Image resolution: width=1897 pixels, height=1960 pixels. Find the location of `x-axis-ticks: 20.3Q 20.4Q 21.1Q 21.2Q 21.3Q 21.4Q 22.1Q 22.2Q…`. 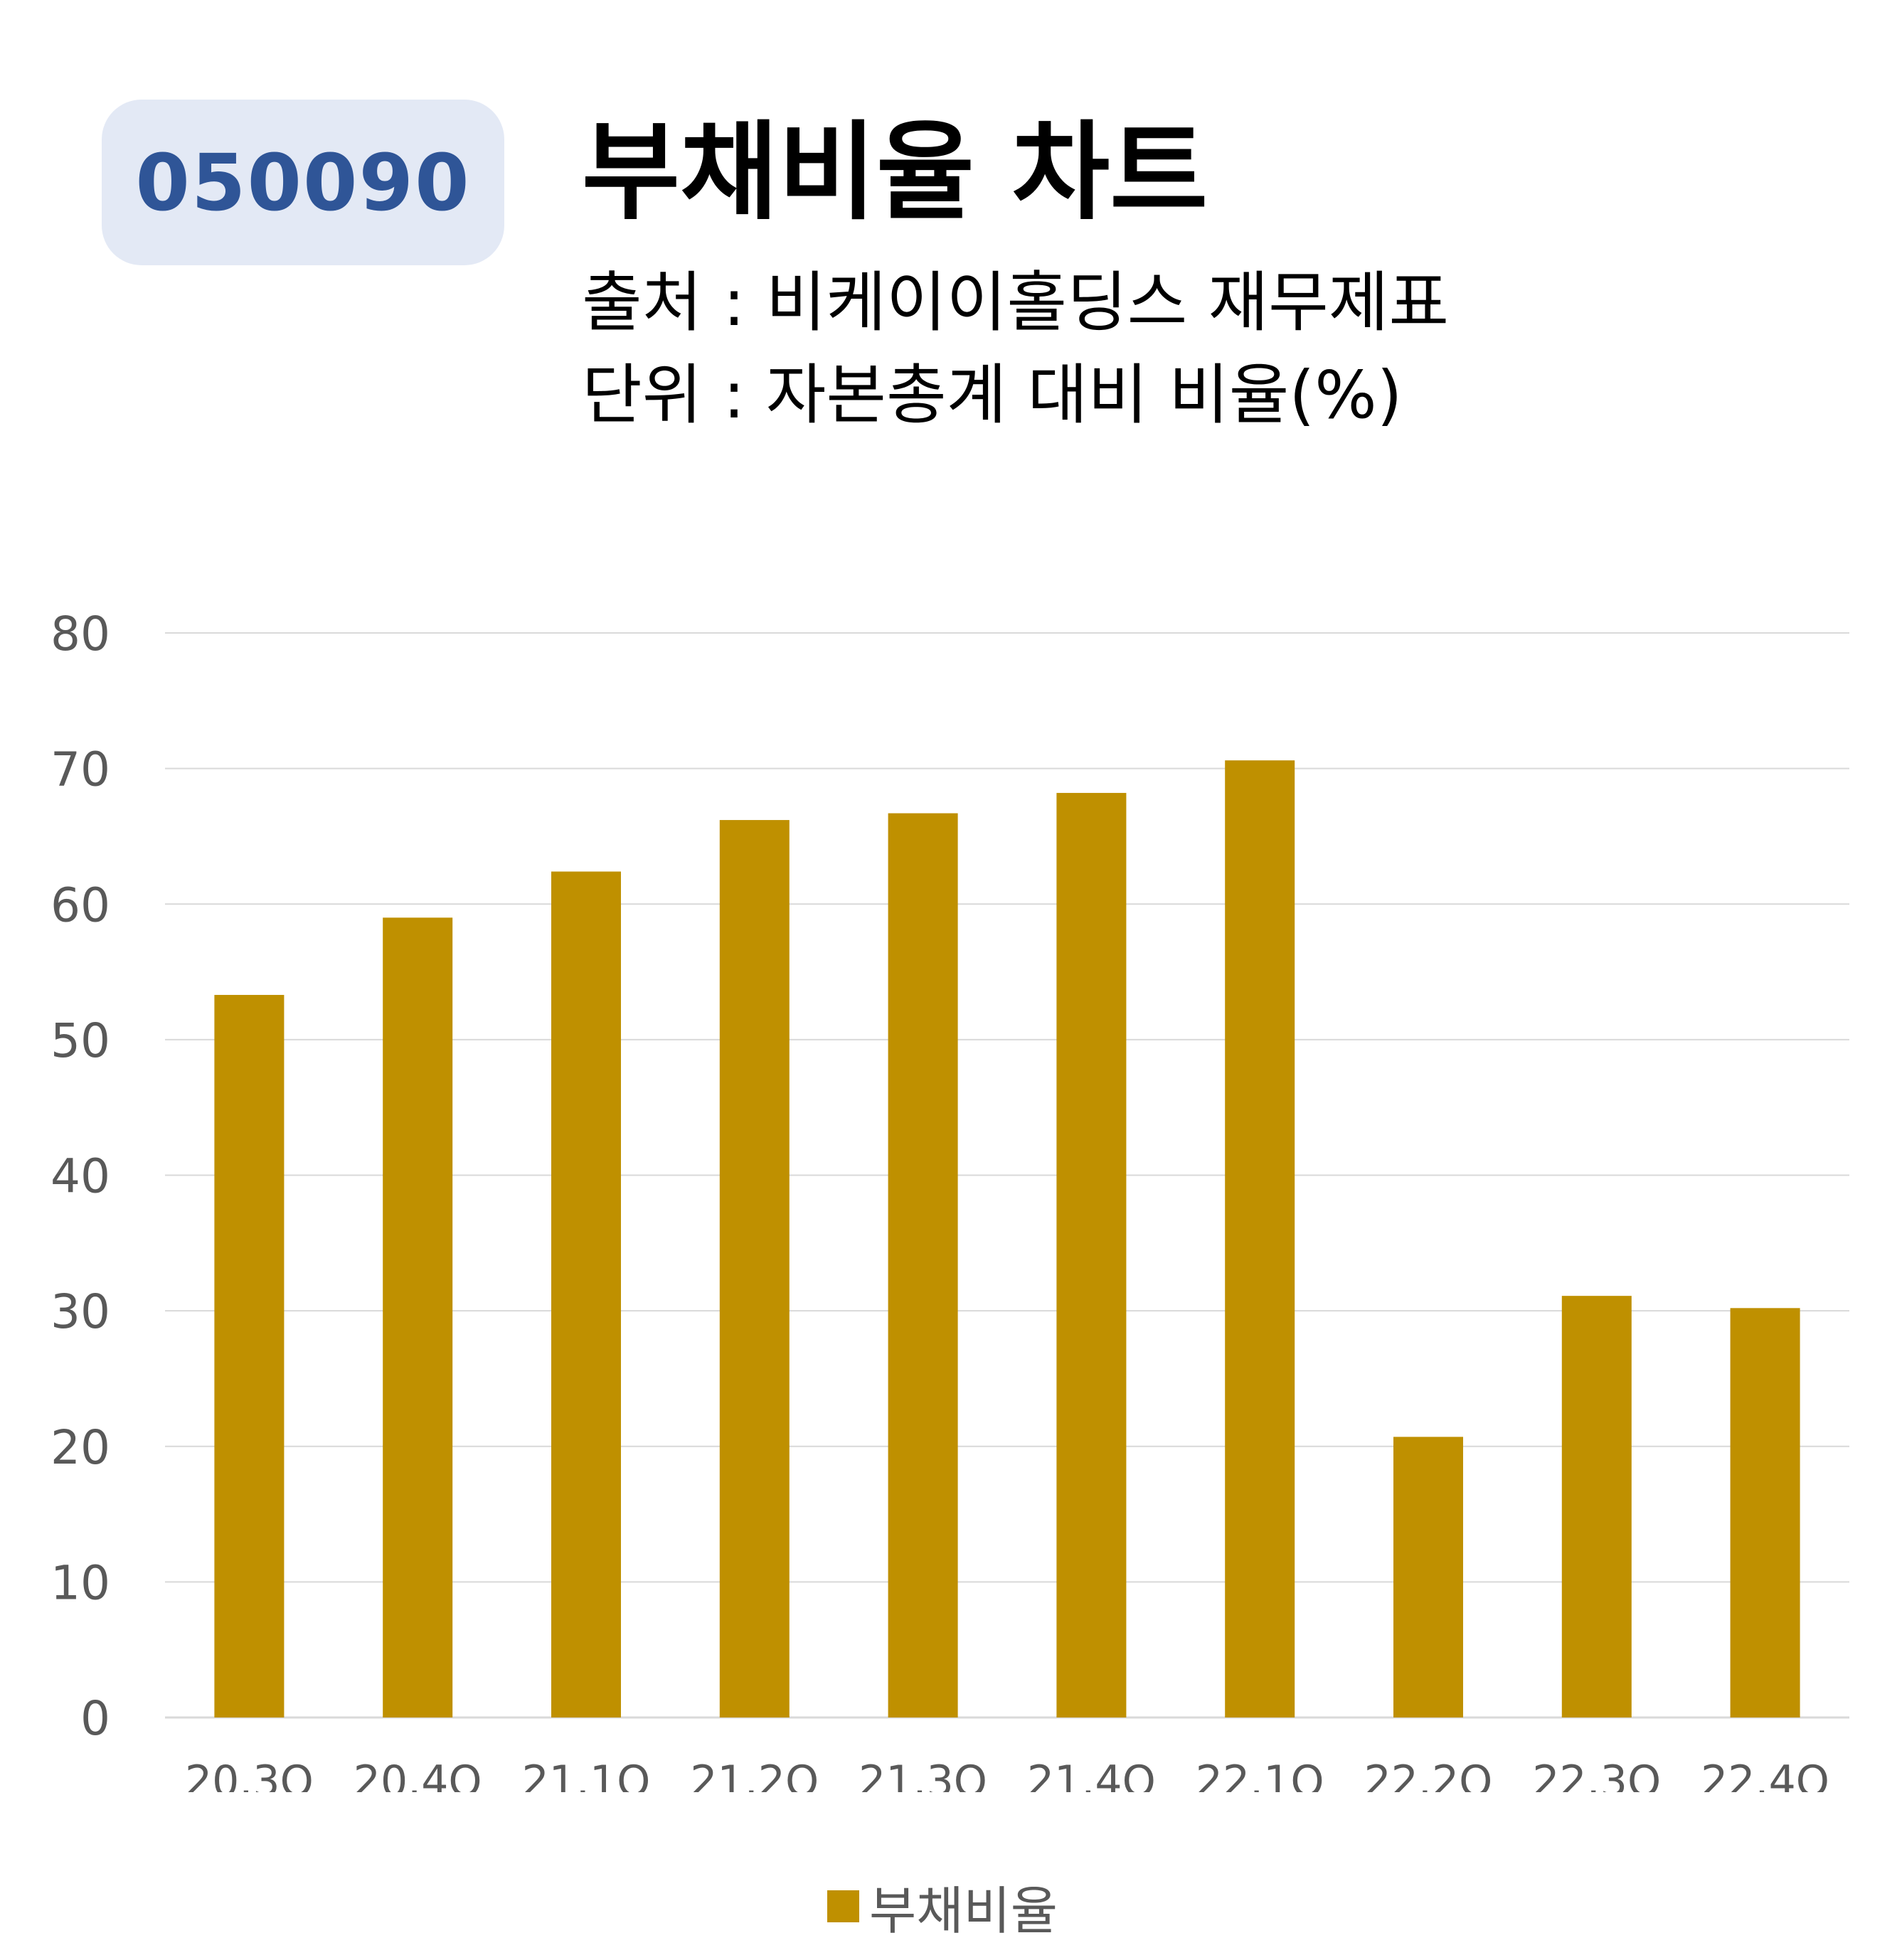

x-axis-ticks: 20.3Q 20.4Q 21.1Q 21.2Q 21.3Q 21.4Q 22.1Q 22.2Q… is located at coordinates (1007, 1774).